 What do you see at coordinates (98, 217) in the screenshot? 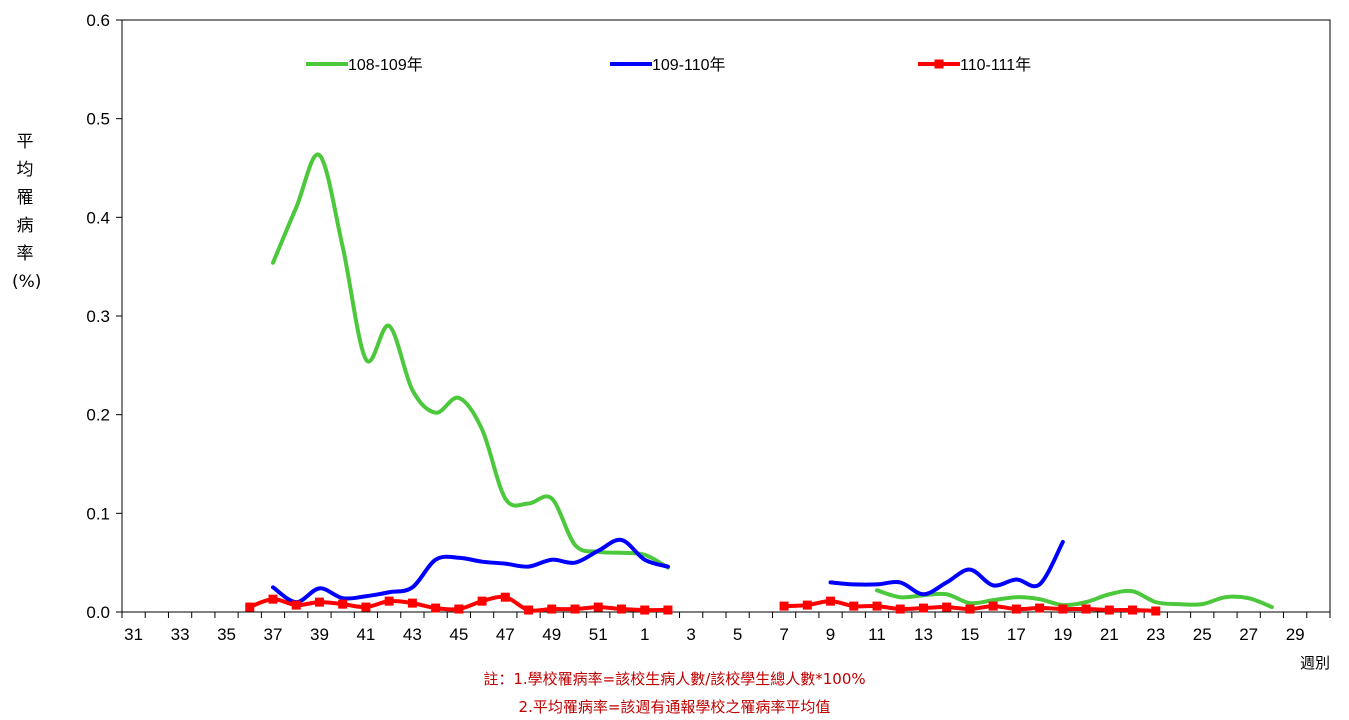
I see `y-tick-label: 0.4` at bounding box center [98, 217].